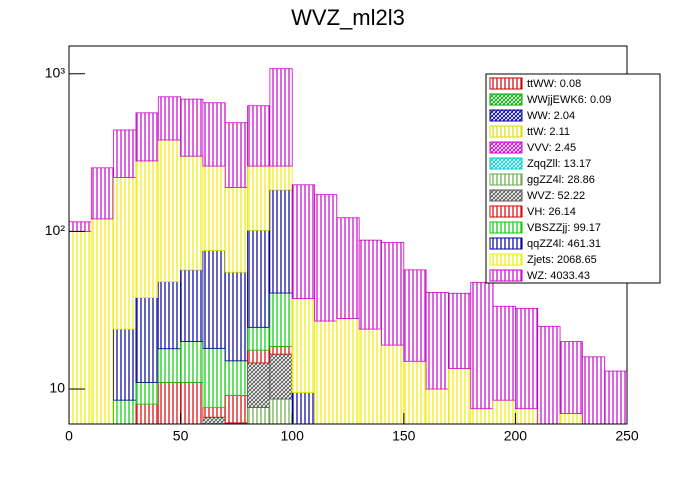 This screenshot has height=477, width=696. What do you see at coordinates (55, 230) in the screenshot?
I see `y-tick-label: 10²` at bounding box center [55, 230].